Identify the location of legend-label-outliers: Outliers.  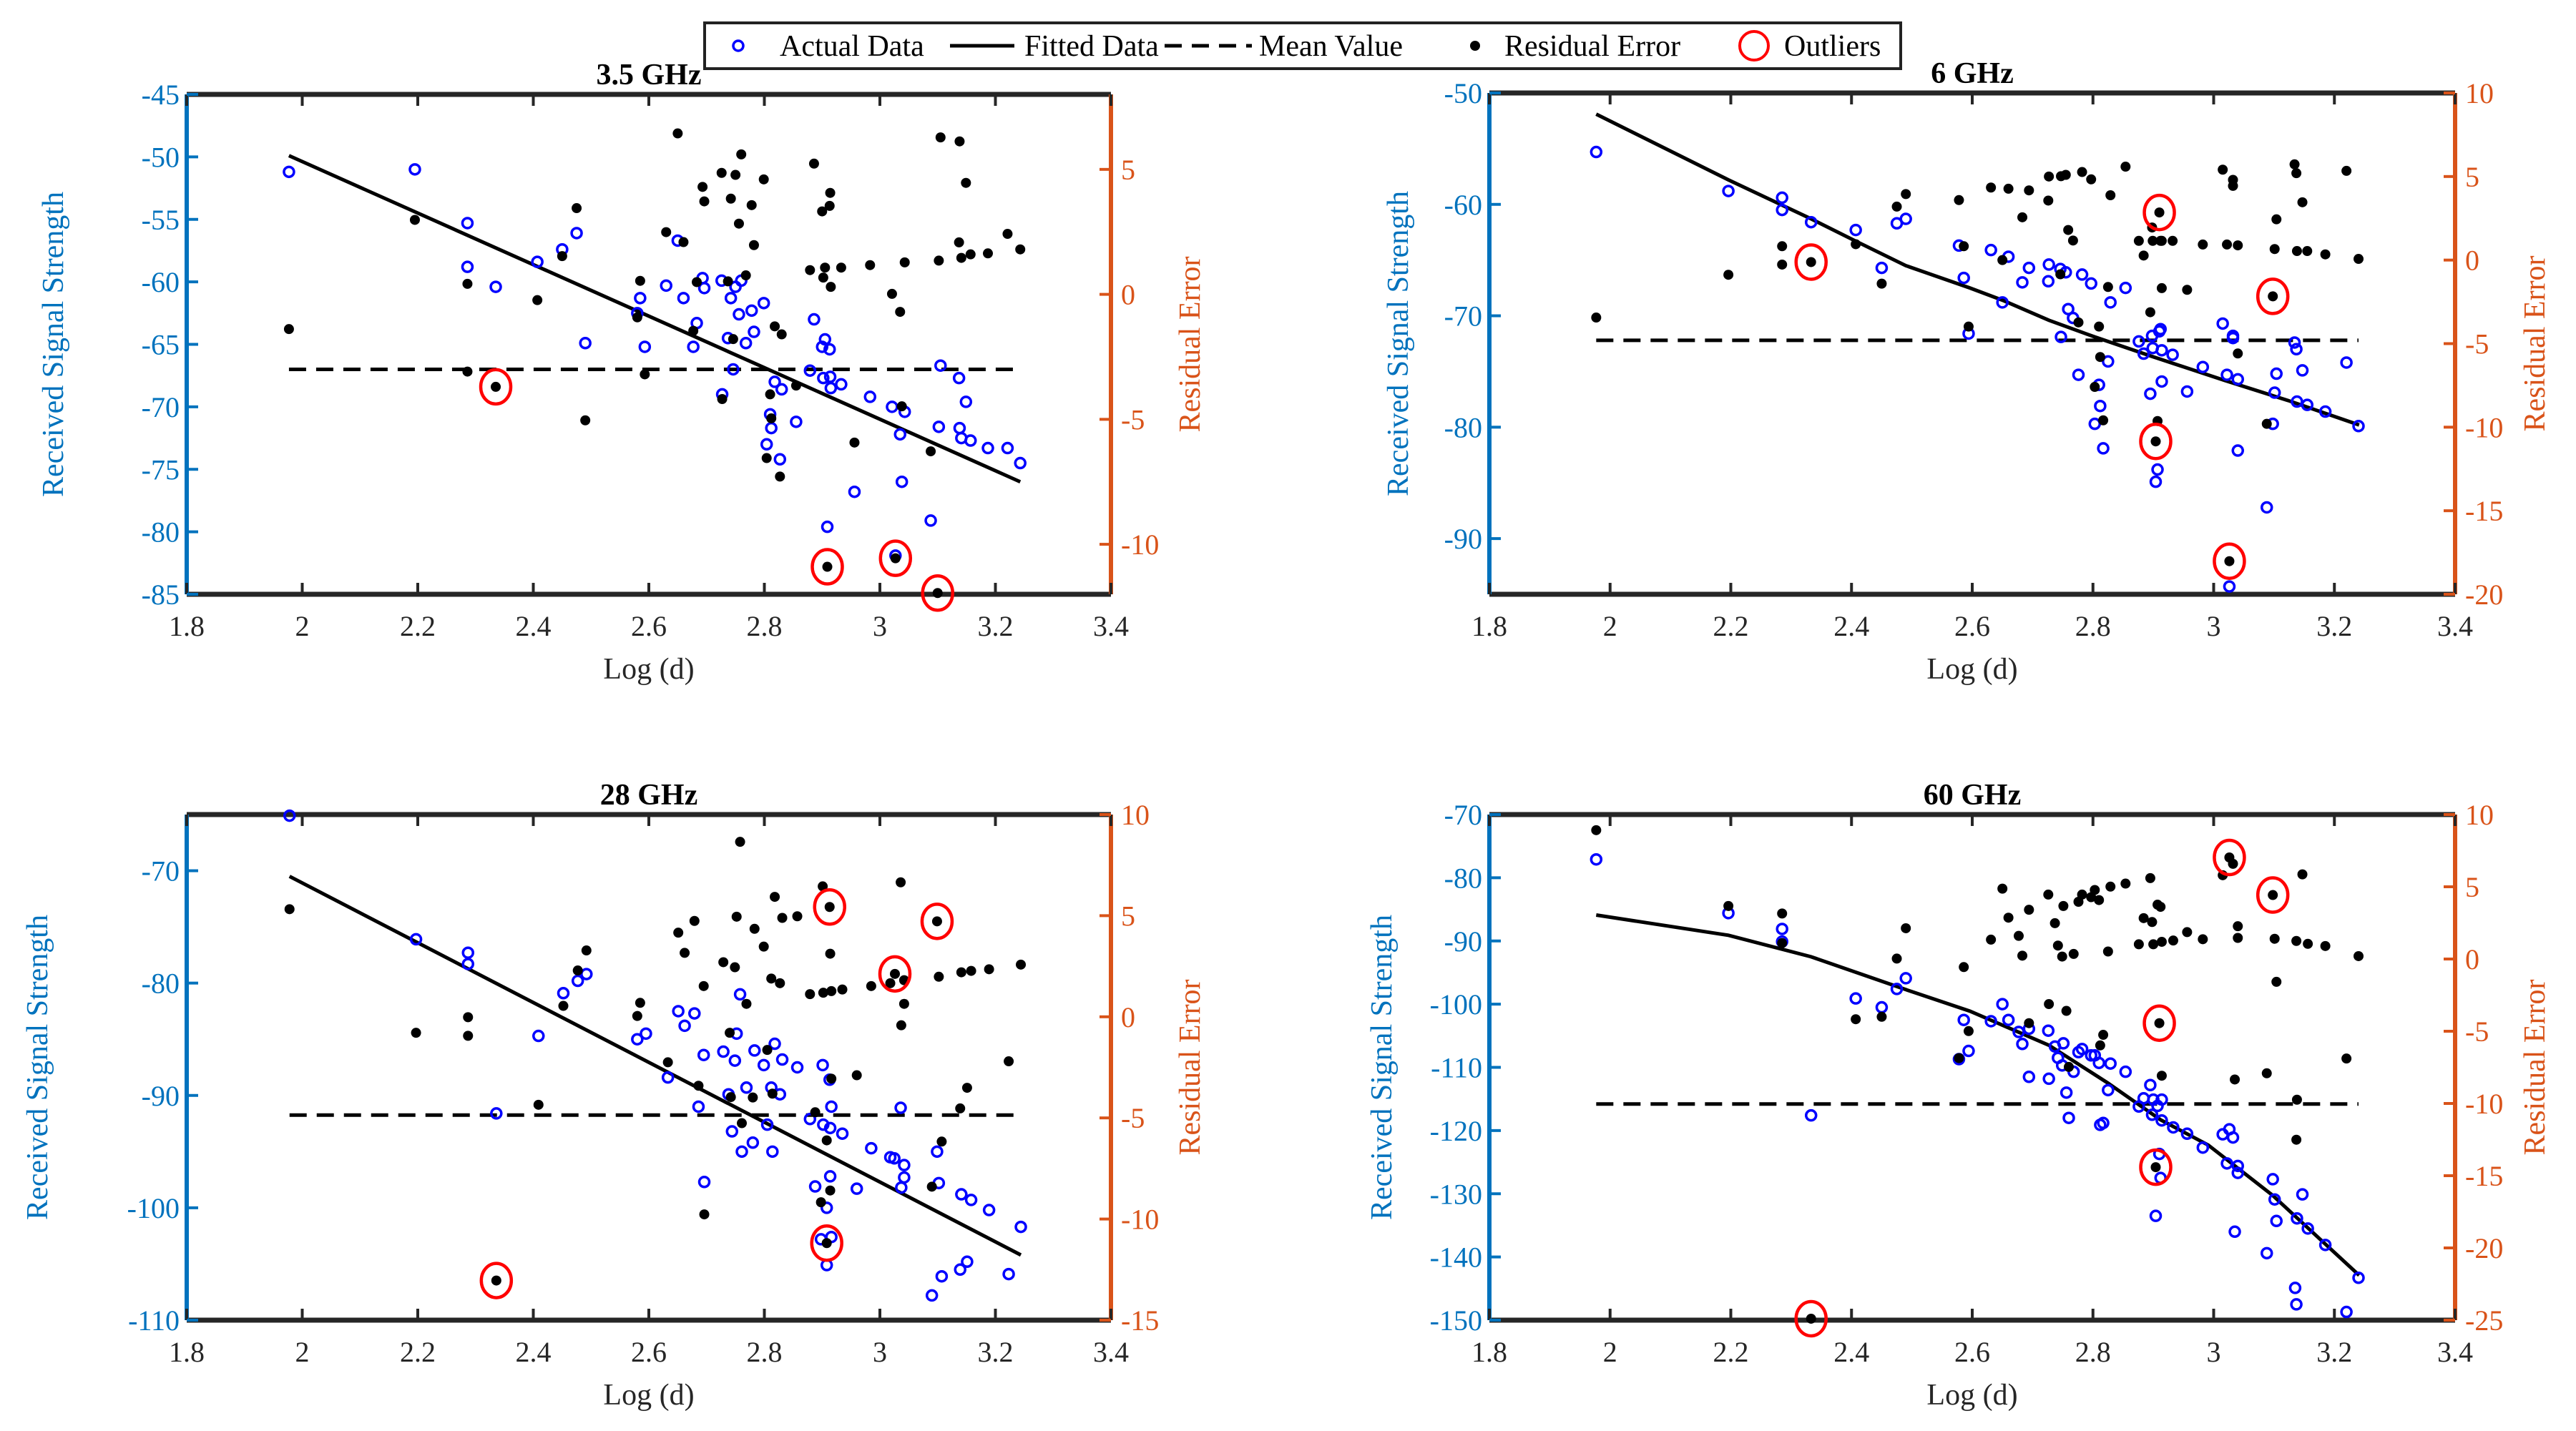
(1832, 46).